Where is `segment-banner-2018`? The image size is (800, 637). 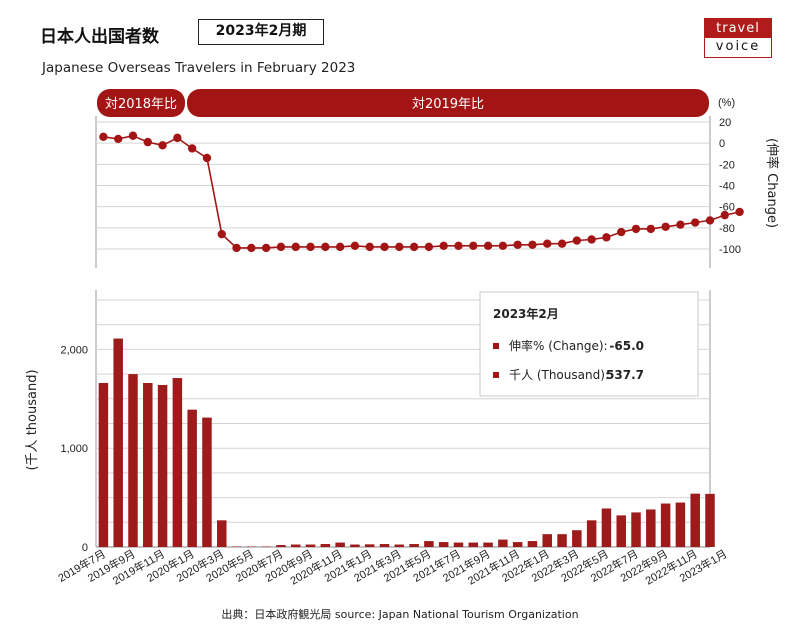 segment-banner-2018 is located at coordinates (141, 103).